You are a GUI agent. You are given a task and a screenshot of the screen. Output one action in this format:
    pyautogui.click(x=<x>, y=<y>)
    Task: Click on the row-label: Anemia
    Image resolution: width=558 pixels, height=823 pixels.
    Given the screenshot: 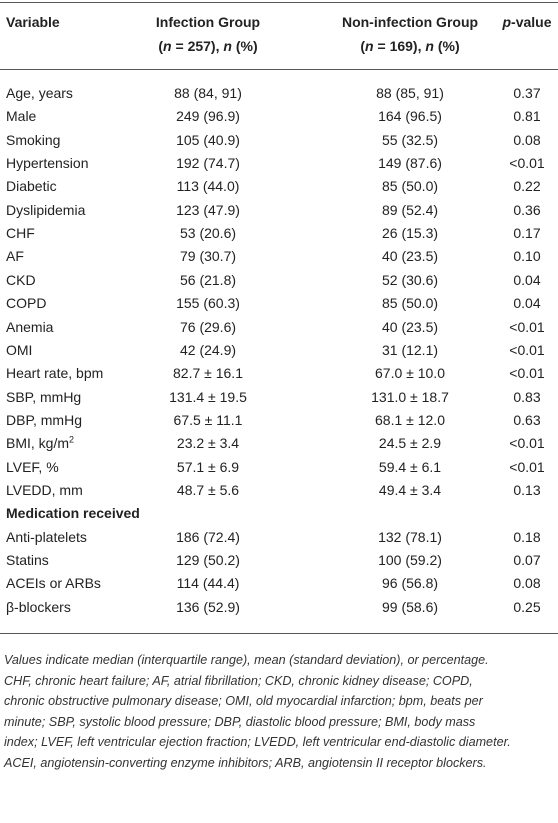 What is the action you would take?
    pyautogui.click(x=29, y=327)
    